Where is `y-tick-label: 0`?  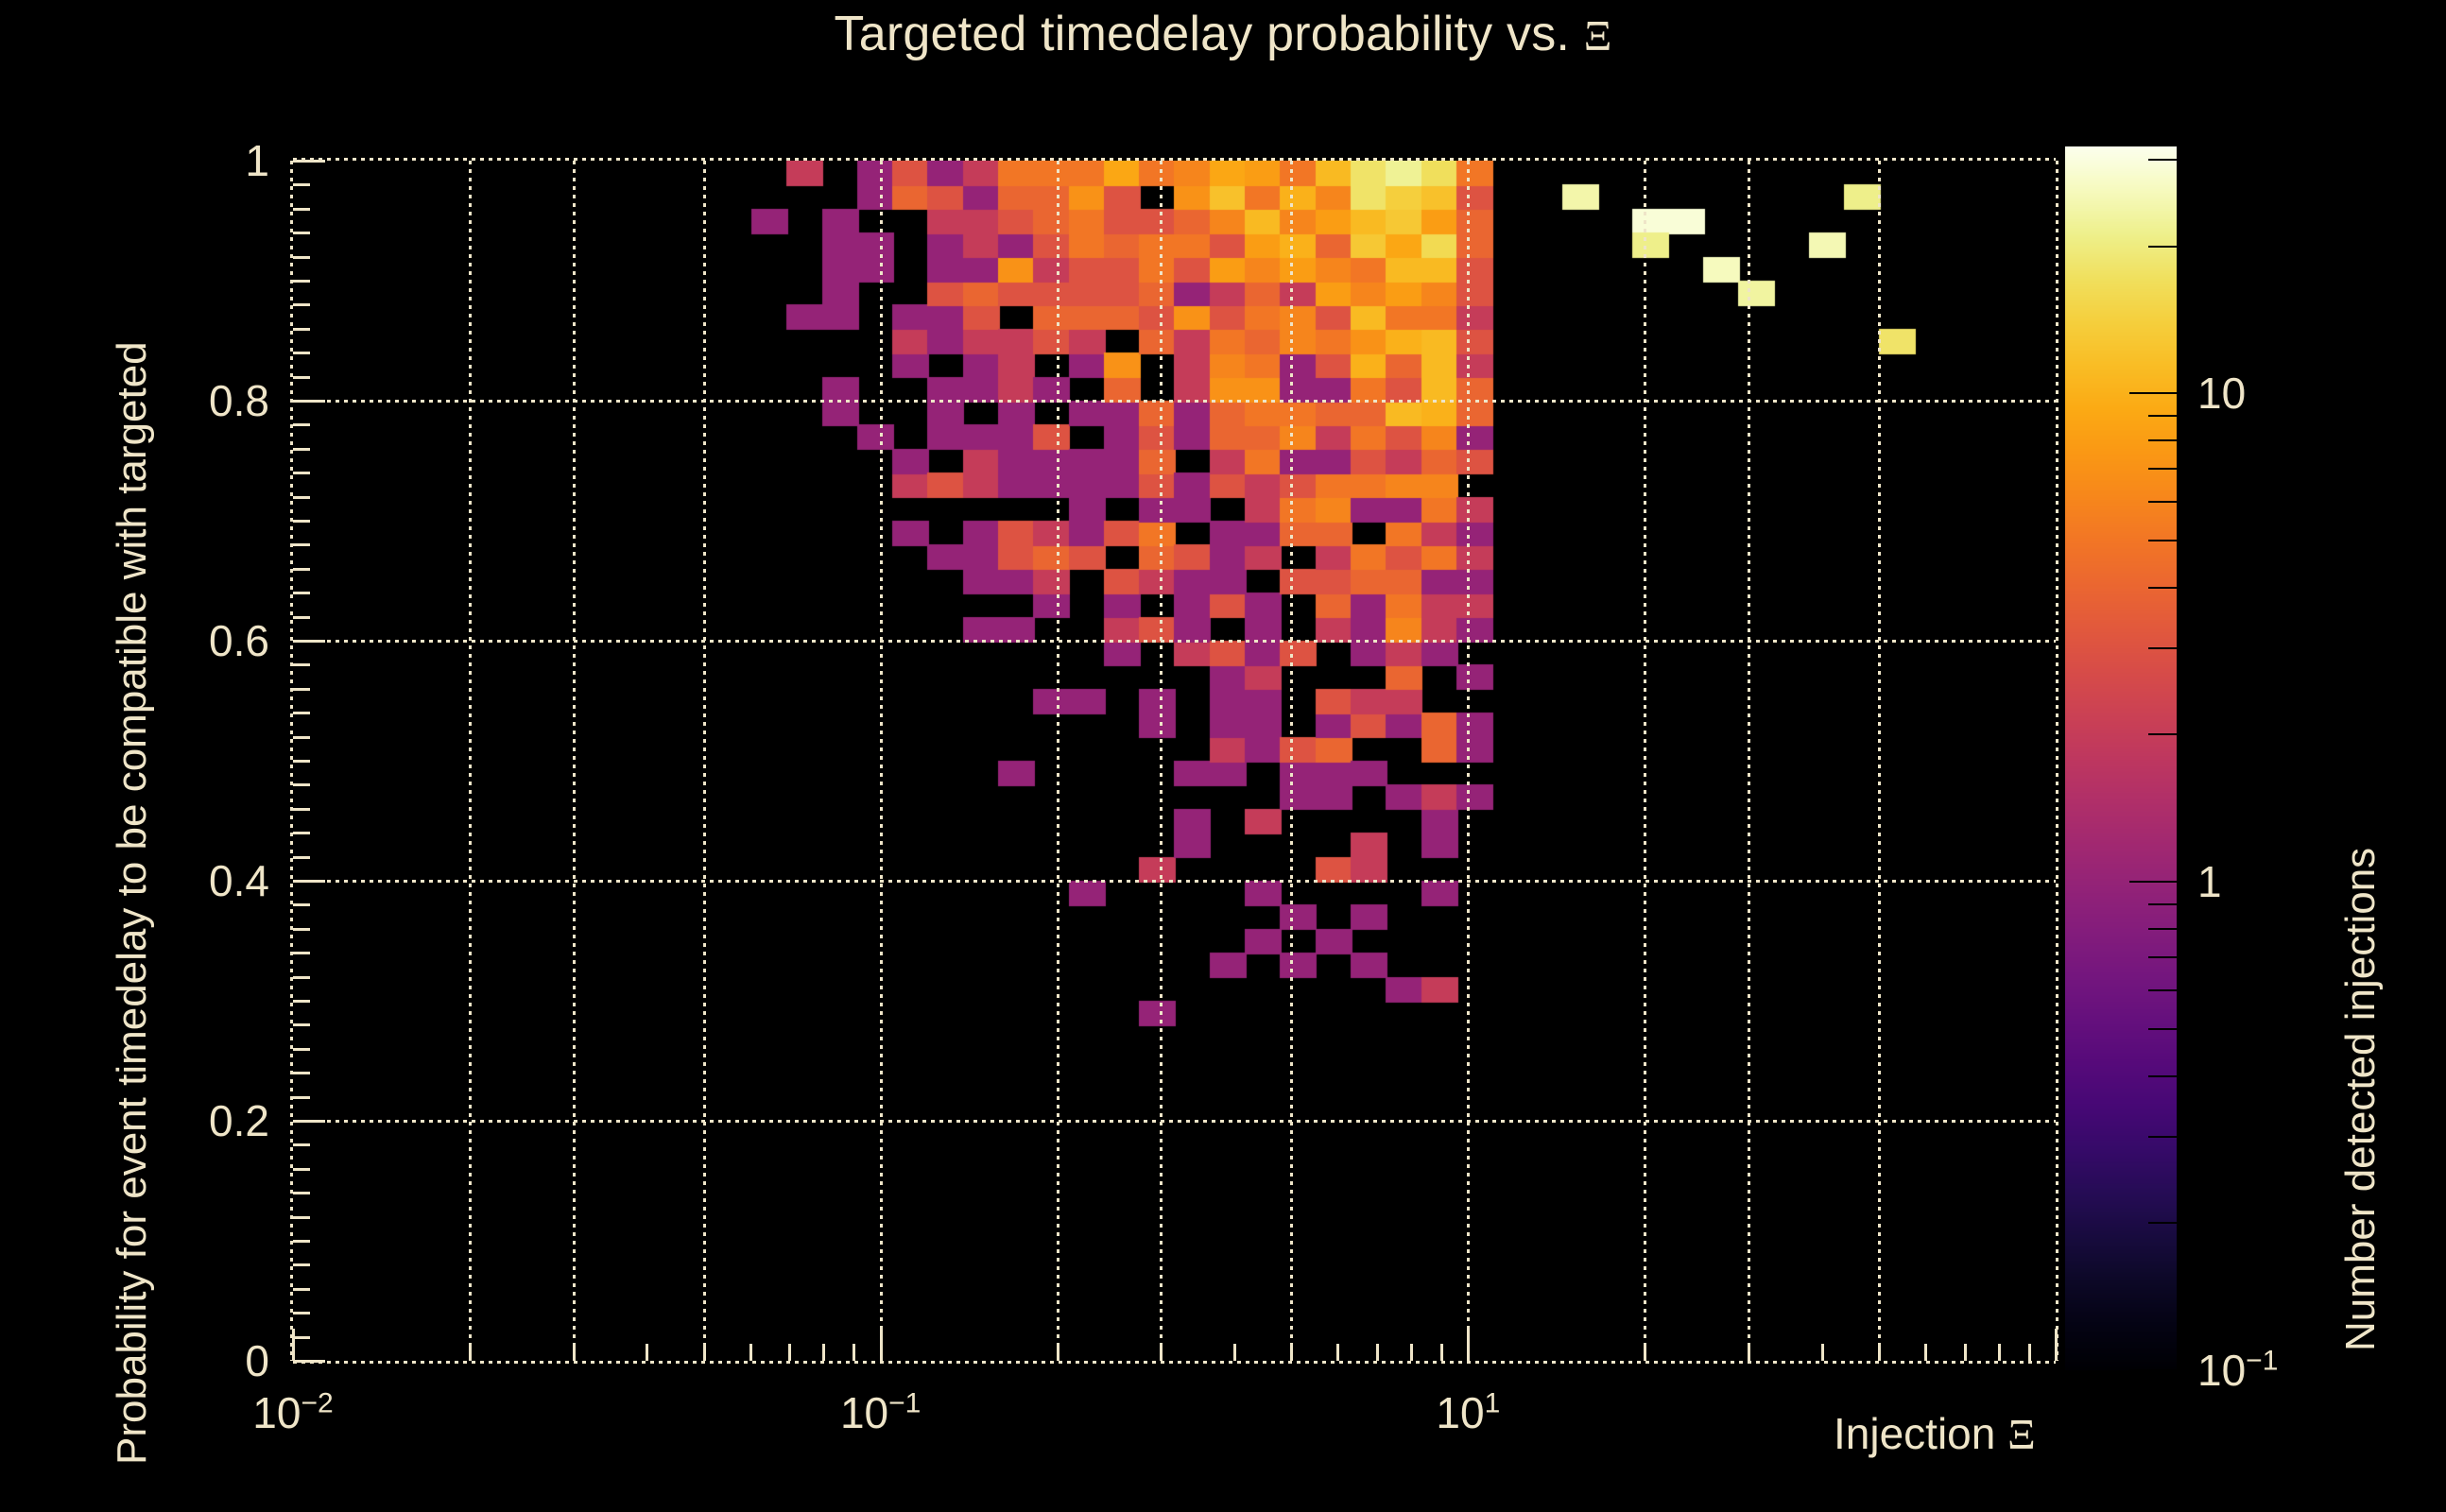 y-tick-label: 0 is located at coordinates (257, 1360).